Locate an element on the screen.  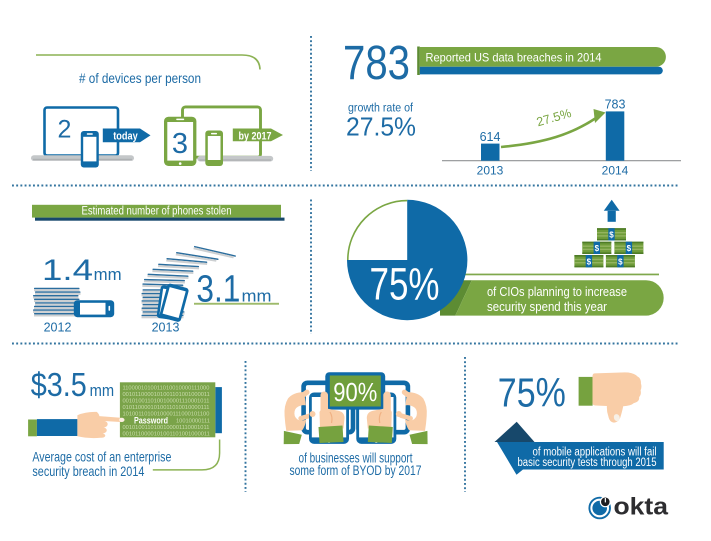
svg-text:of mobile applications will fa: of mobile applications will fail is located at coordinates (595, 452).